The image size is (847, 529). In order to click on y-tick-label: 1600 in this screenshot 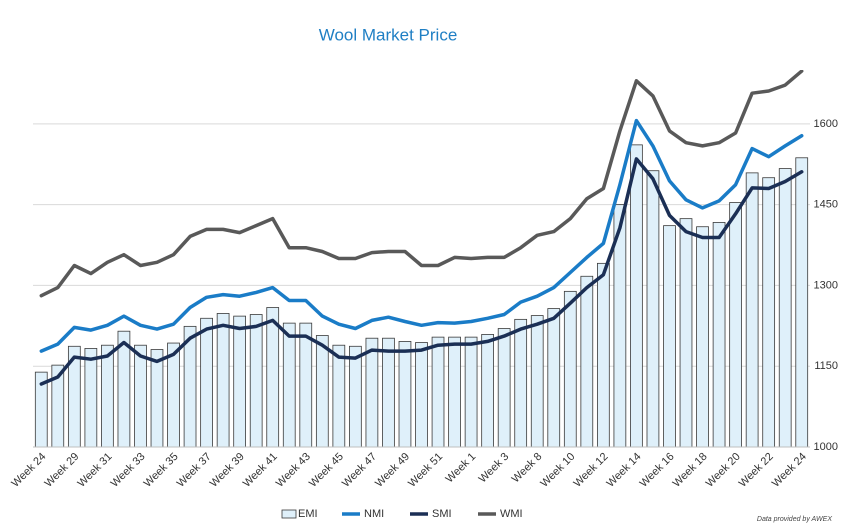, I will do `click(826, 124)`.